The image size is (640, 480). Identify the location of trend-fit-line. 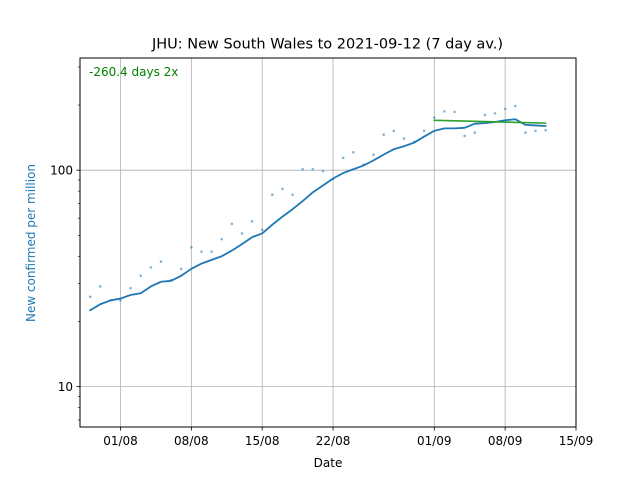
(490, 121).